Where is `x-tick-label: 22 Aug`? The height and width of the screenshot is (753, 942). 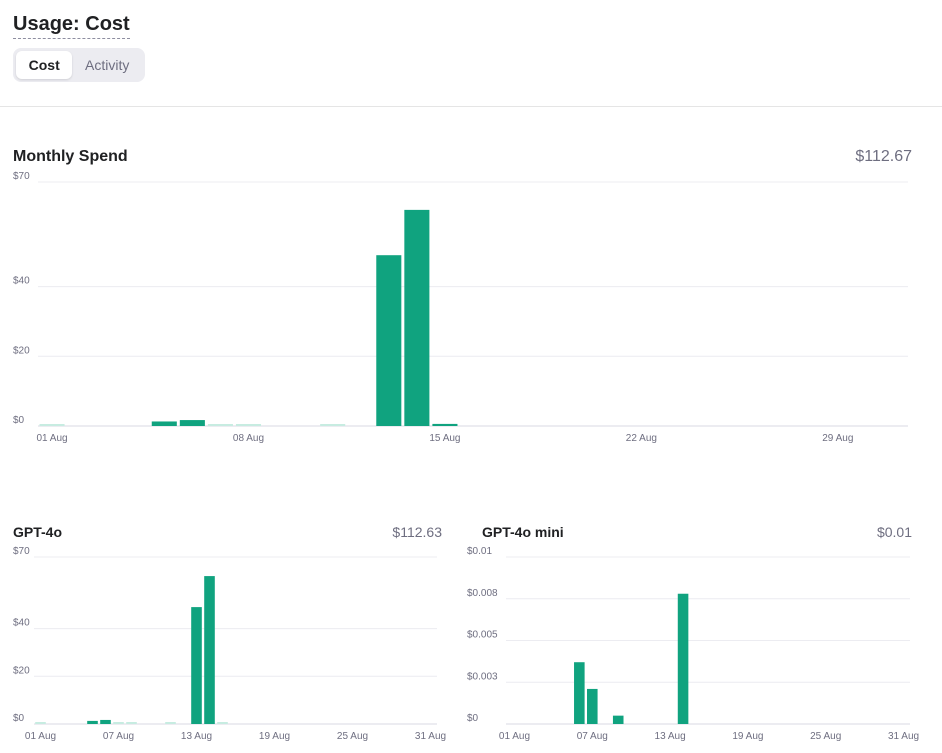 x-tick-label: 22 Aug is located at coordinates (641, 438).